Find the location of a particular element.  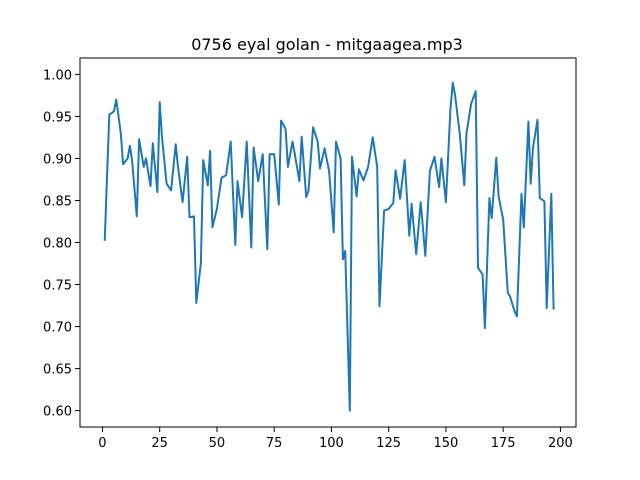

x-tick-label: 75 is located at coordinates (274, 443).